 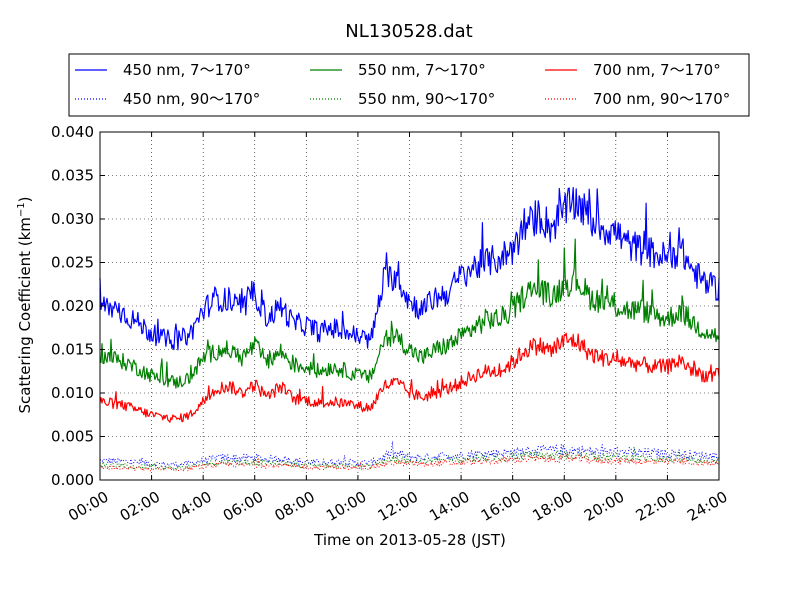 I want to click on y-tick-label: 0.015, so click(x=72, y=350).